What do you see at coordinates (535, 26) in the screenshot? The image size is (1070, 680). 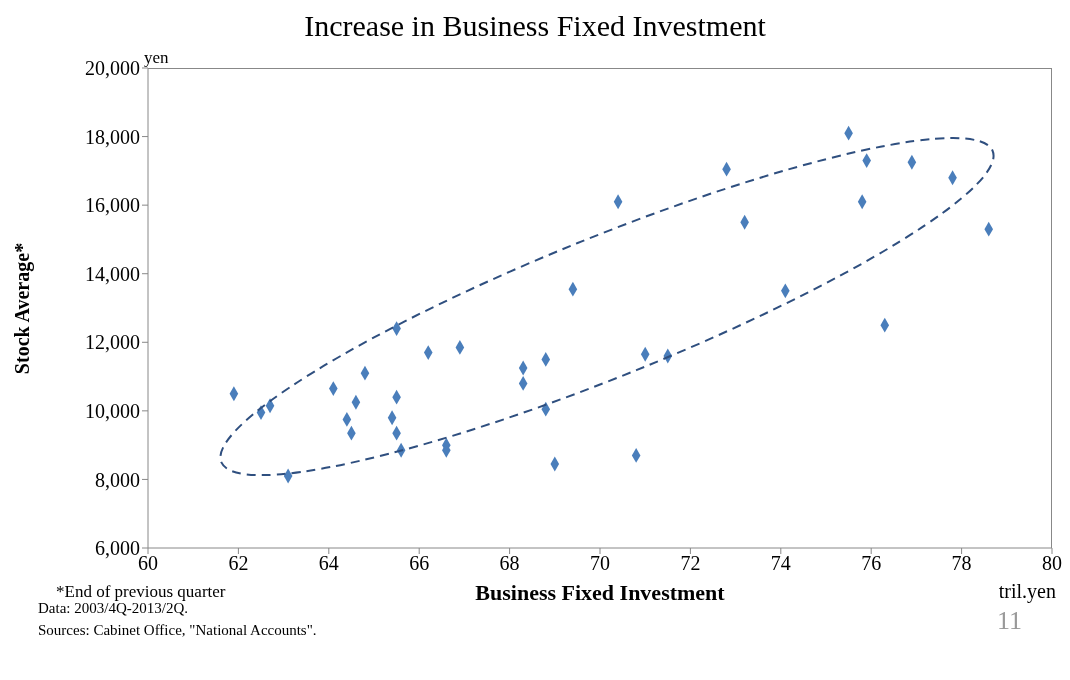 I see `chart-title: Increase in Business Fixed Investment` at bounding box center [535, 26].